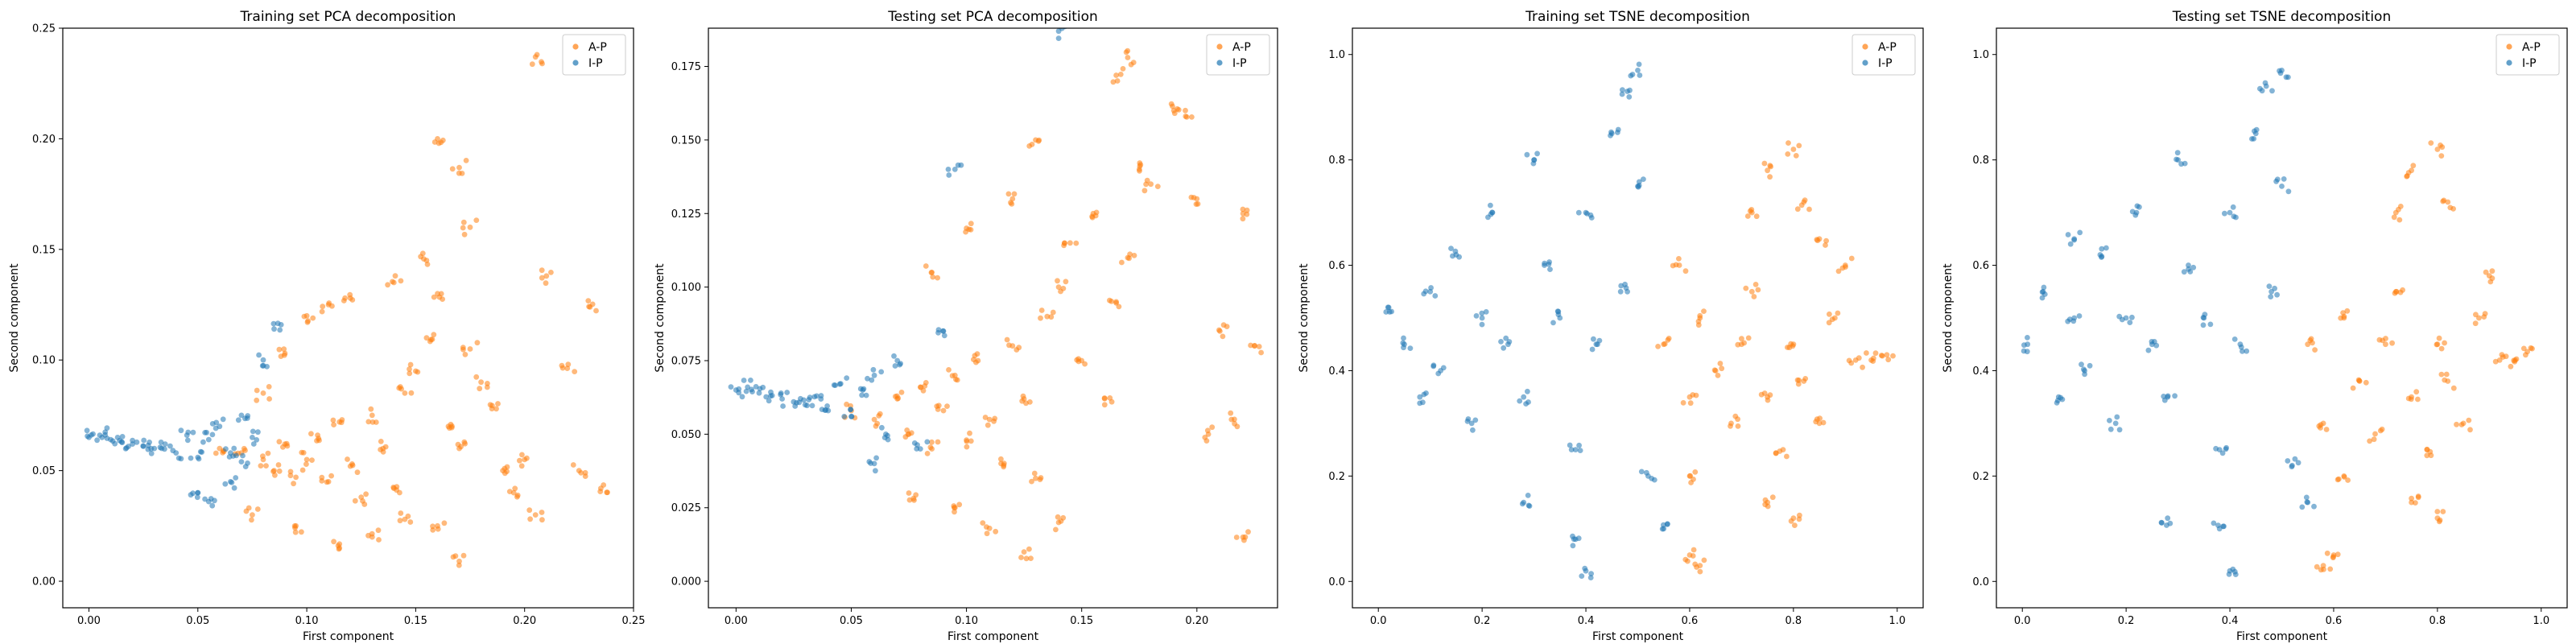 The width and height of the screenshot is (2576, 644). What do you see at coordinates (1980, 477) in the screenshot?
I see `y-tick-label: 0.2` at bounding box center [1980, 477].